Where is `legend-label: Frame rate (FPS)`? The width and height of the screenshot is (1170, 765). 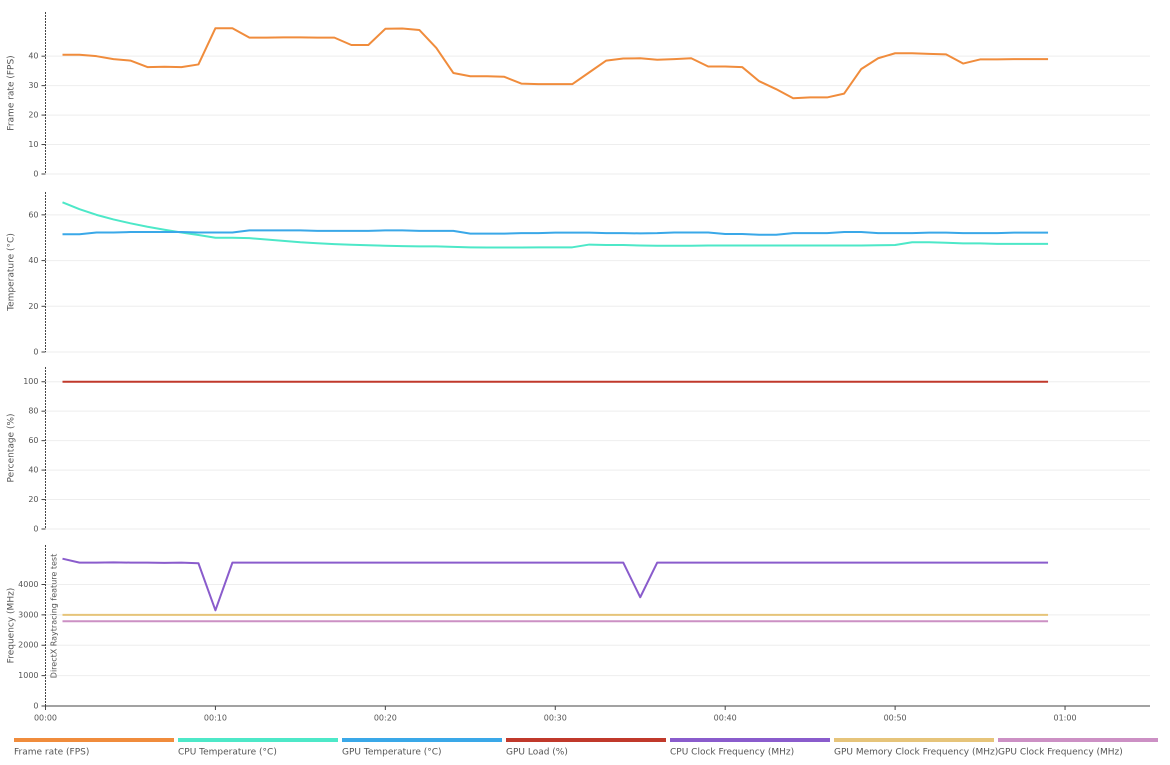
legend-label: Frame rate (FPS) is located at coordinates (51, 753).